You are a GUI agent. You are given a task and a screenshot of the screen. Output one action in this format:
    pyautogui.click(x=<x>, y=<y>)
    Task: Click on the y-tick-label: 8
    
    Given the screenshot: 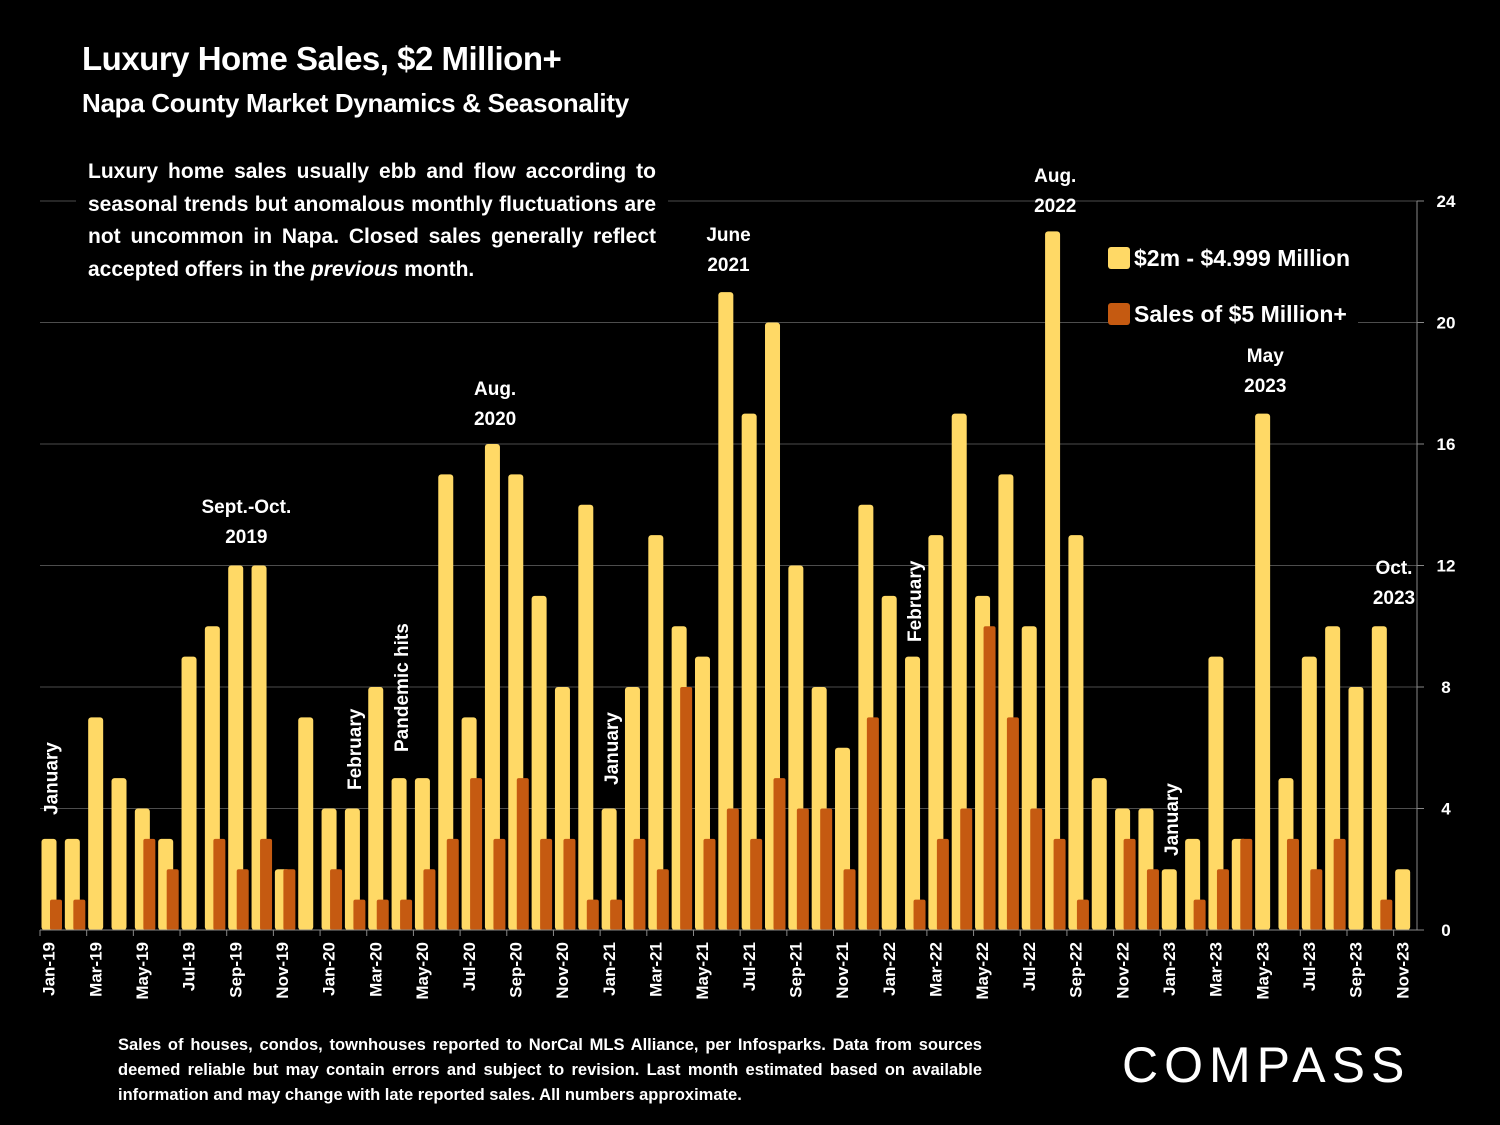 What is the action you would take?
    pyautogui.click(x=1445, y=687)
    